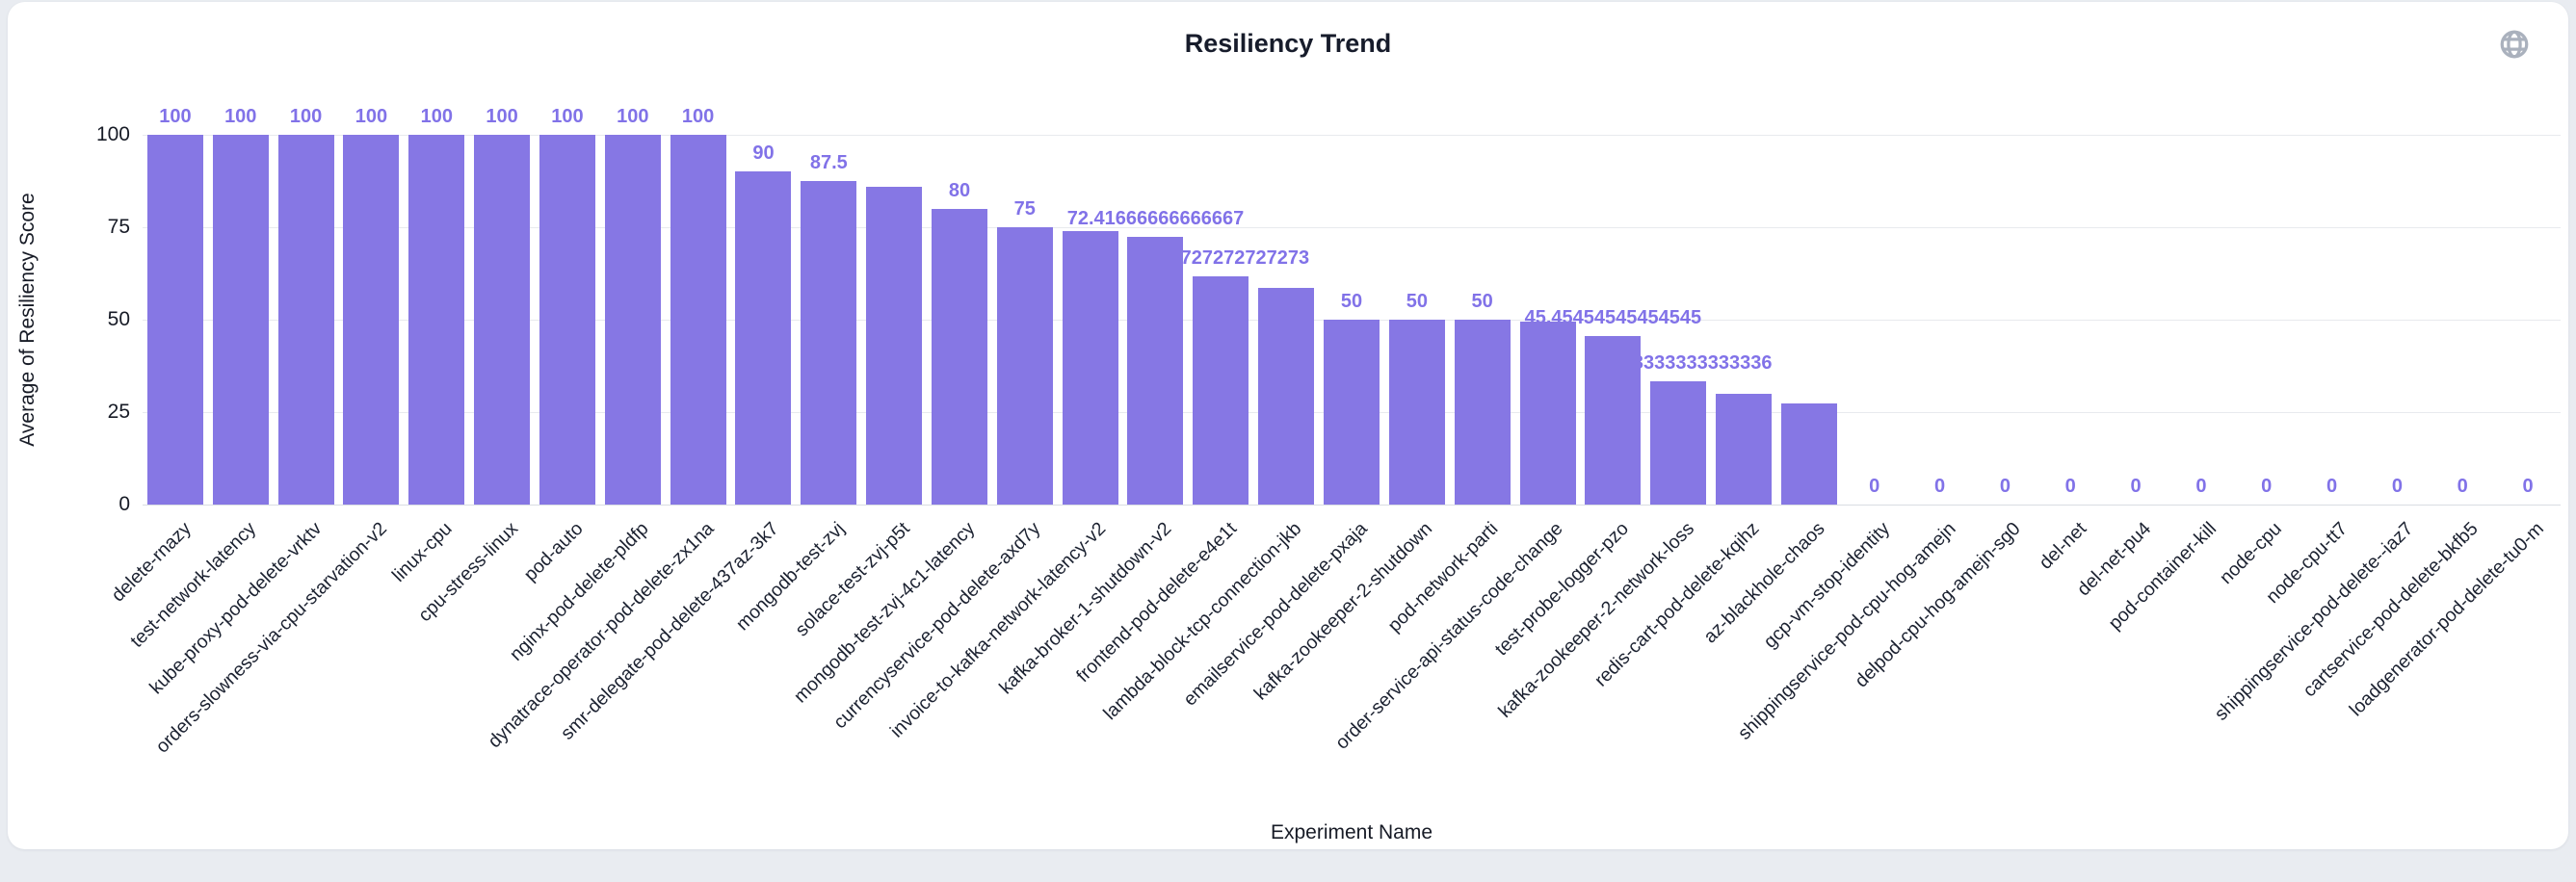 This screenshot has width=2576, height=882. I want to click on x-axis-title: Experiment Name, so click(1351, 832).